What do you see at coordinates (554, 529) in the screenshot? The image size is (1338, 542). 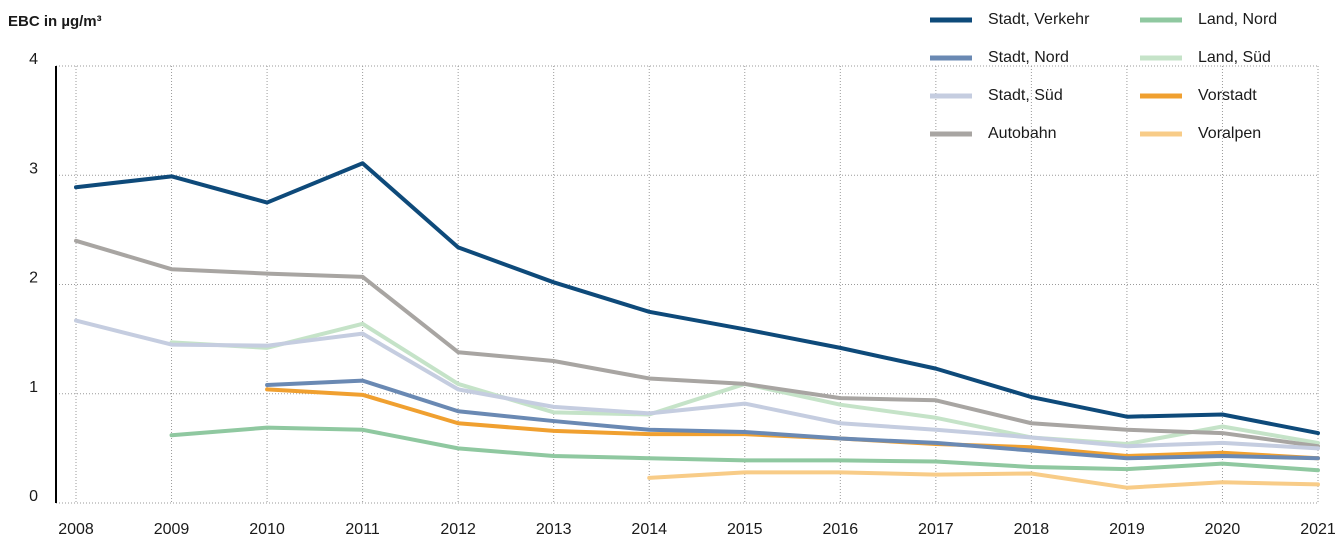 I see `x-tick-label: 2013` at bounding box center [554, 529].